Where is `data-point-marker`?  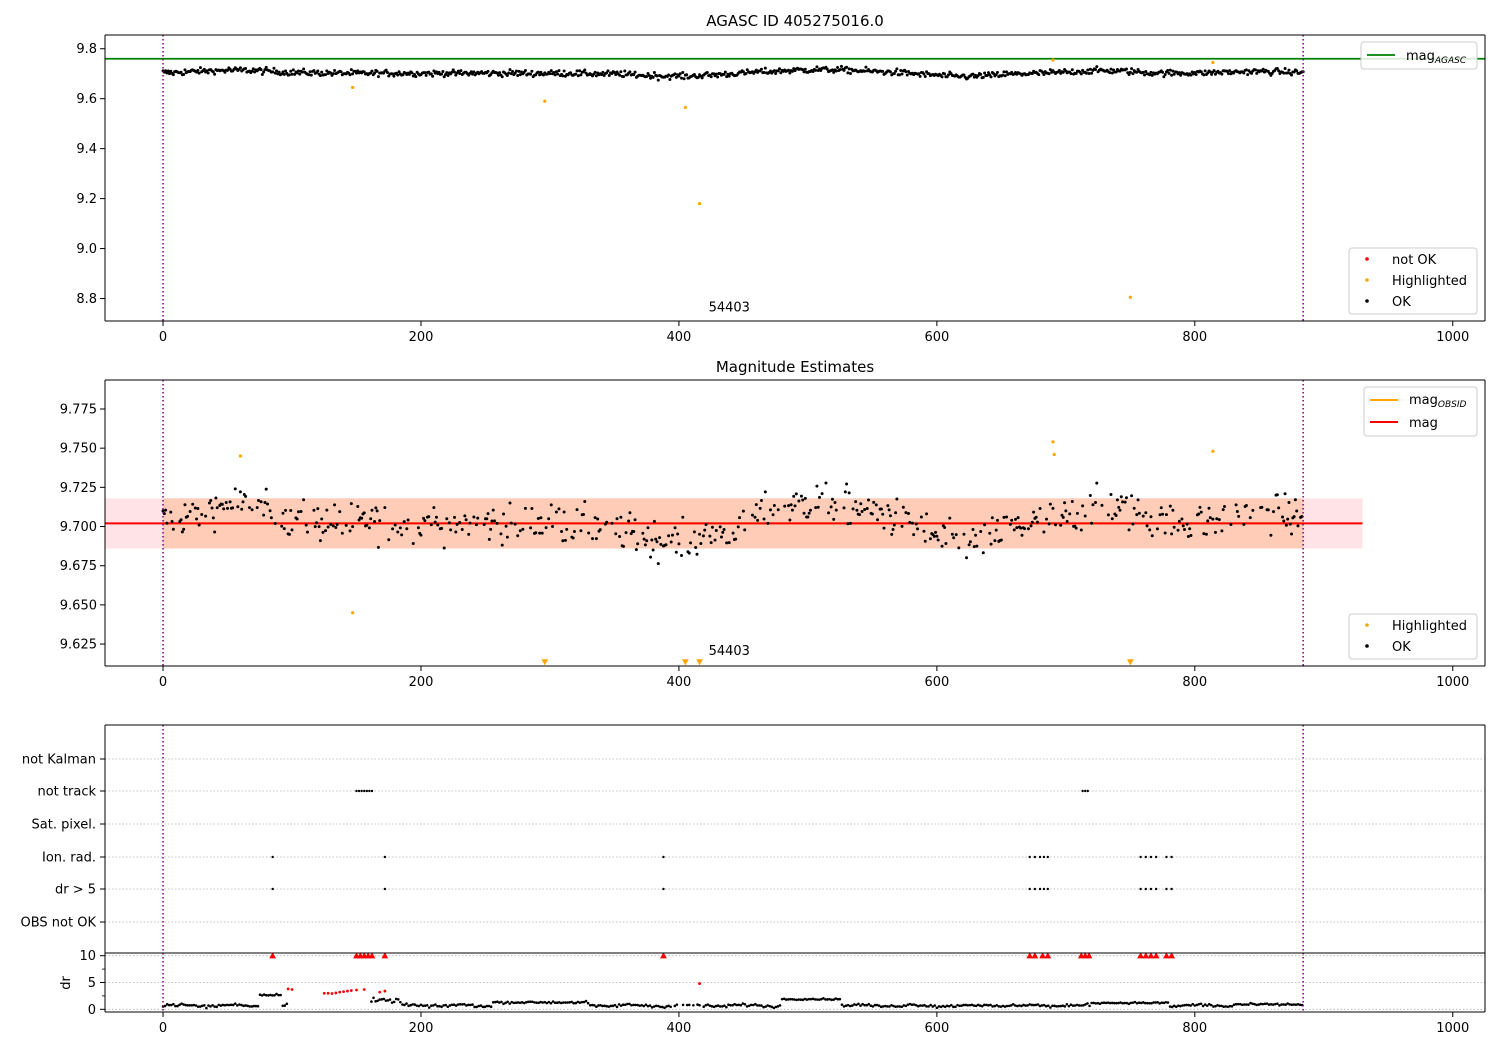
data-point-marker is located at coordinates (699, 662).